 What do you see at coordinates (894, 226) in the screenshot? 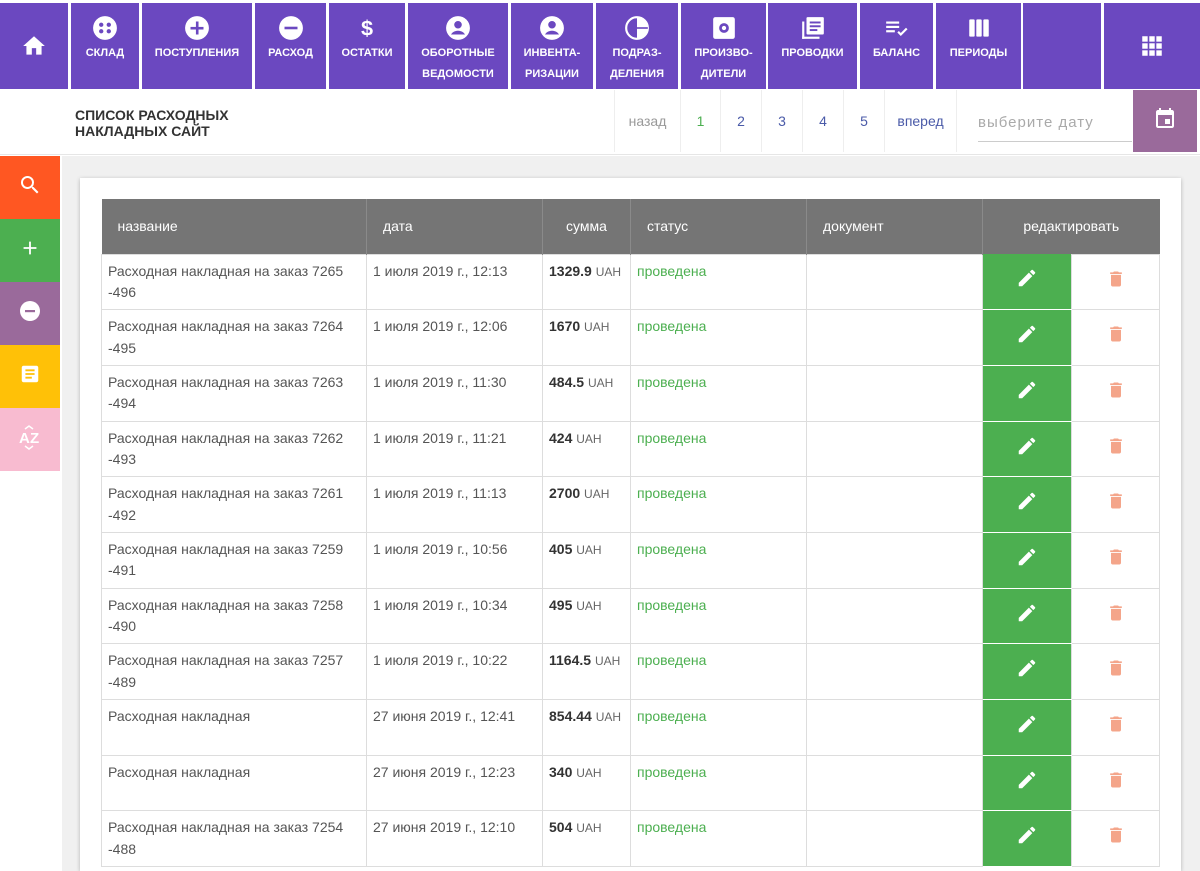
I see `column-header-document: документ` at bounding box center [894, 226].